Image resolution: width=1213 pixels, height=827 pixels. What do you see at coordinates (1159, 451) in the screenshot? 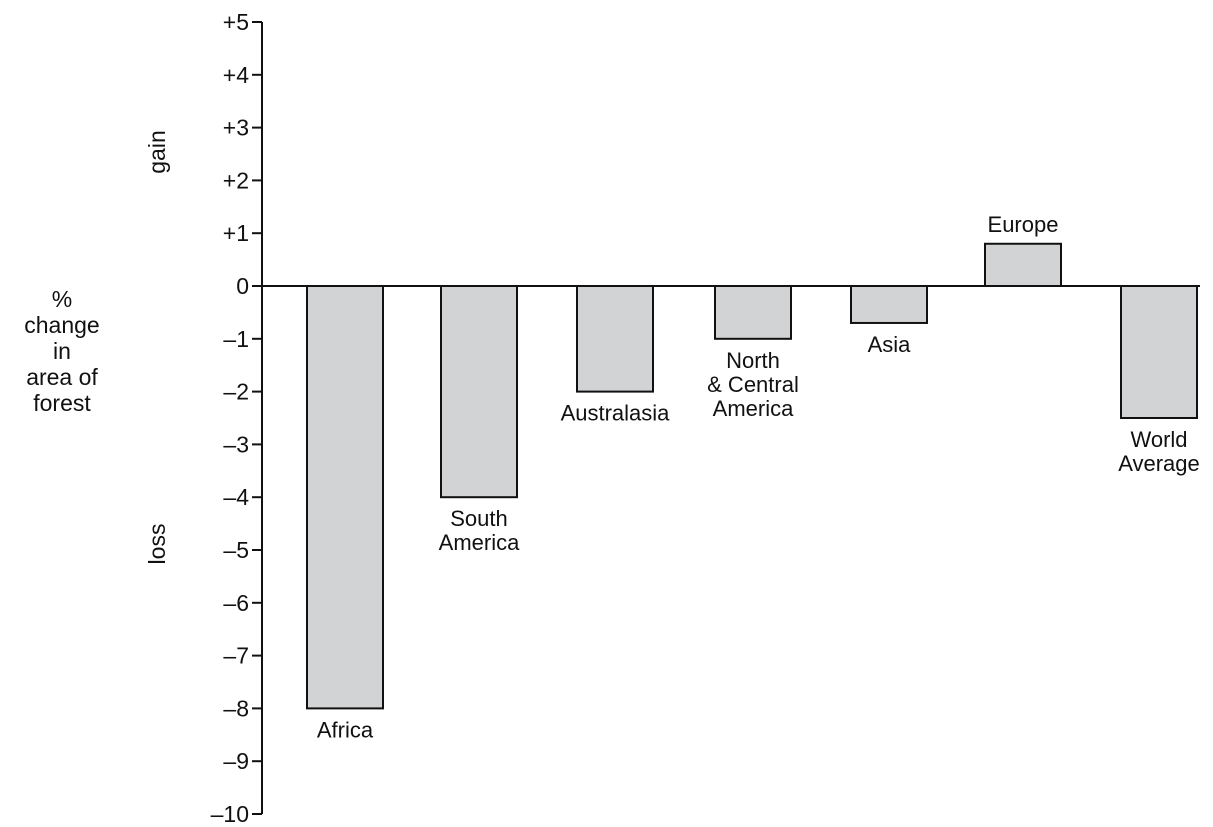
I see `category-label: World Average` at bounding box center [1159, 451].